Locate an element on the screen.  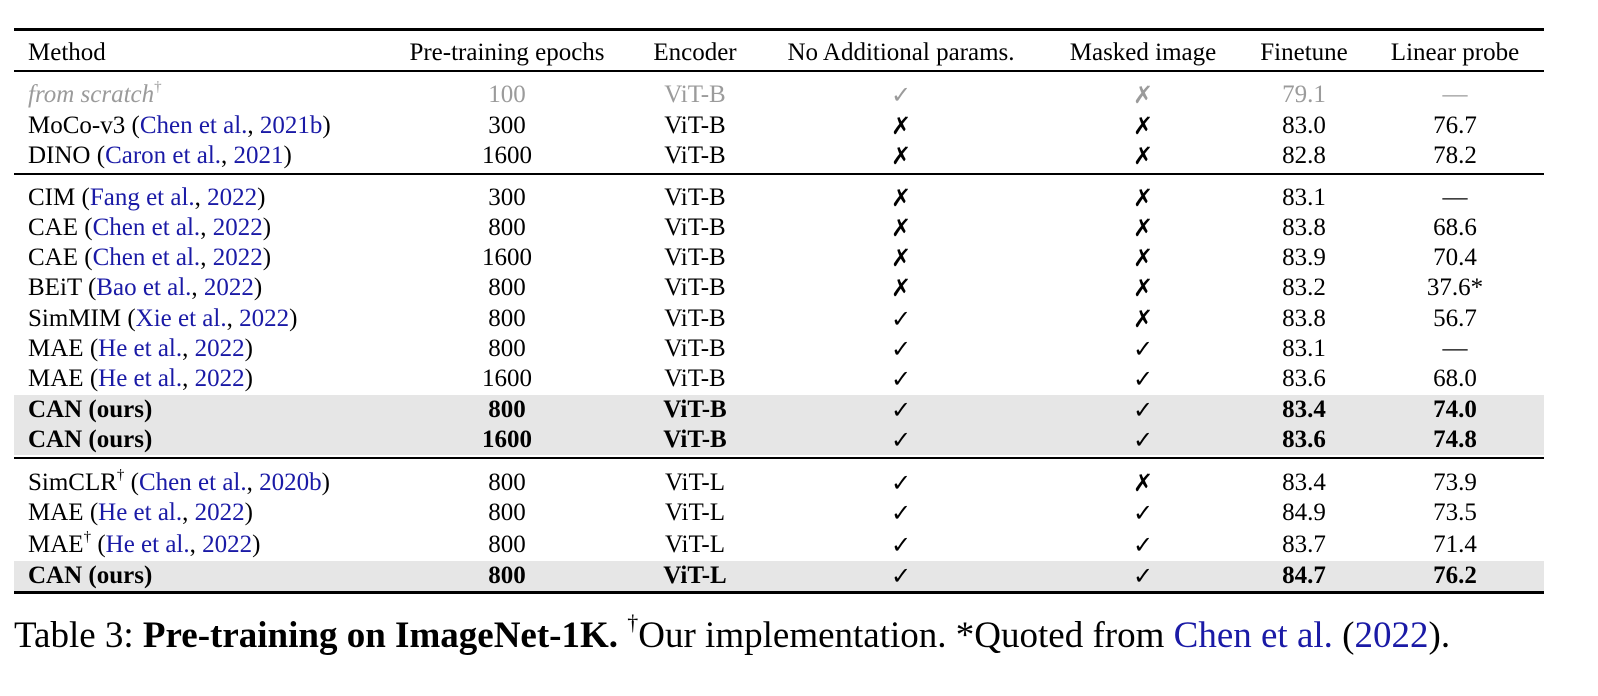
method-name: MoCo-v3 is located at coordinates (77, 125).